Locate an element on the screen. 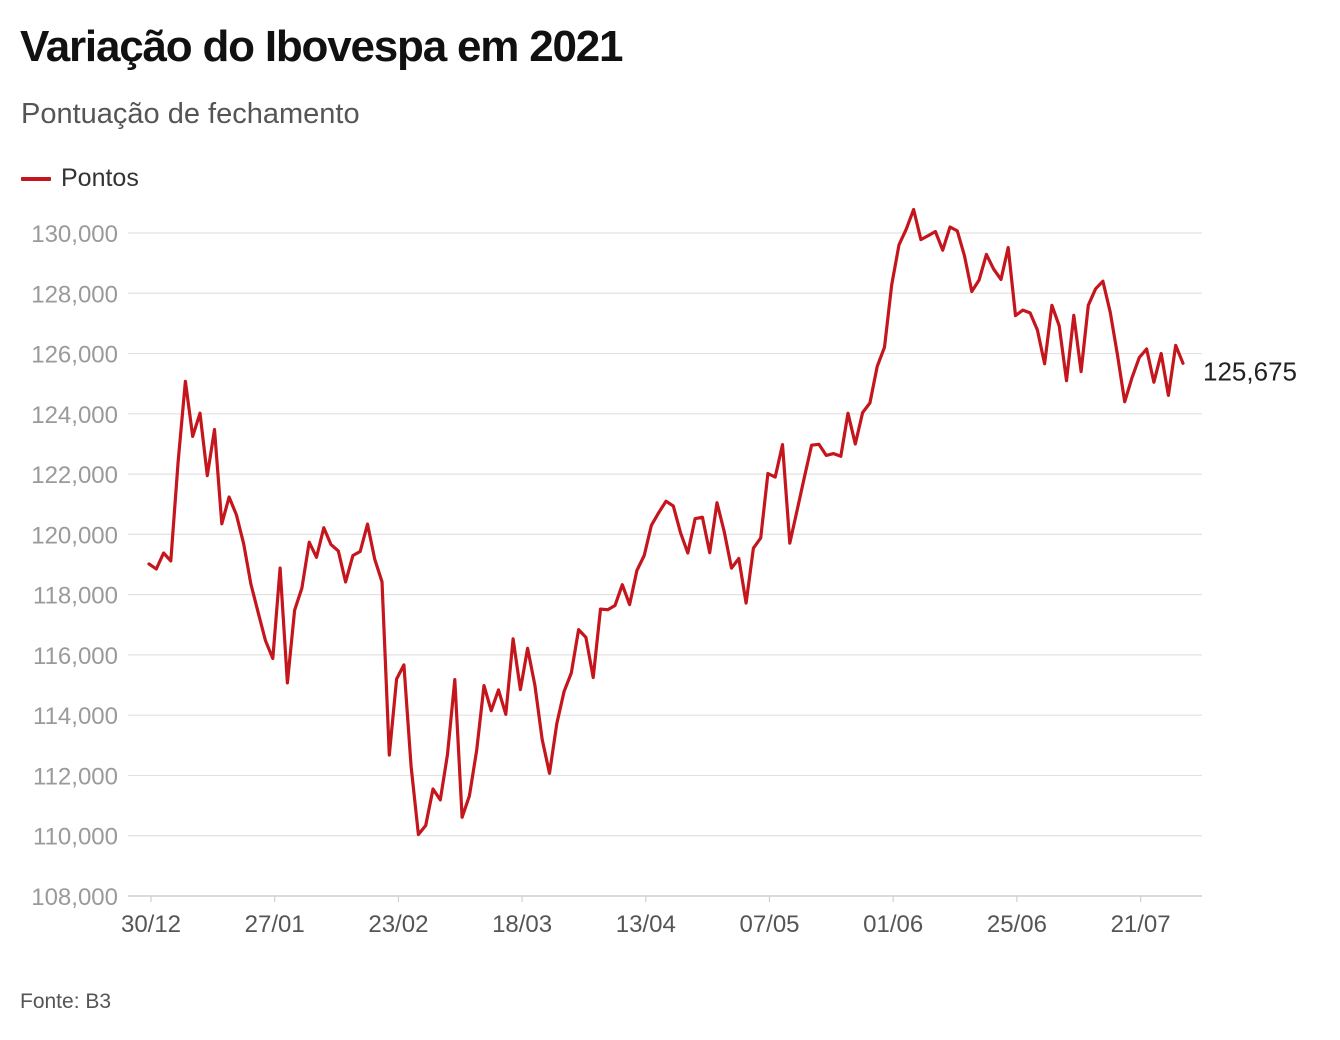 The image size is (1340, 1040). y-tick-label: 126,000 is located at coordinates (74, 355).